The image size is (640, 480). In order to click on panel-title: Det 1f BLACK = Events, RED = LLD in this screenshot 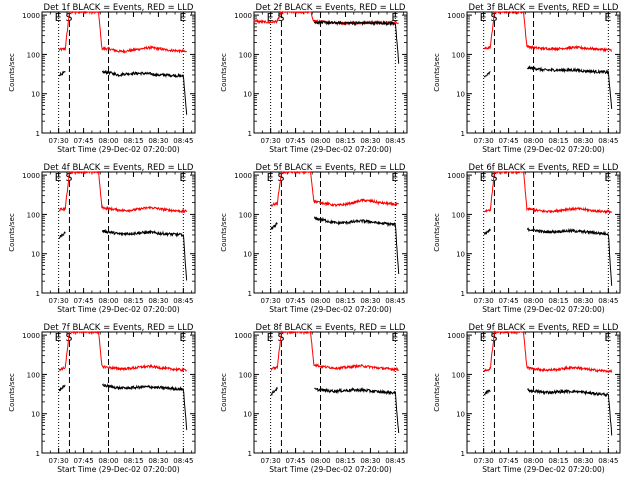, I will do `click(119, 8)`.